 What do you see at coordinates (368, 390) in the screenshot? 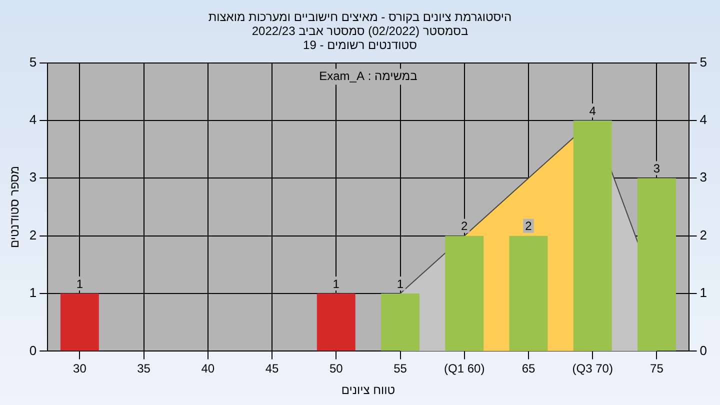
I see `x-axis-title: טווח ציונים` at bounding box center [368, 390].